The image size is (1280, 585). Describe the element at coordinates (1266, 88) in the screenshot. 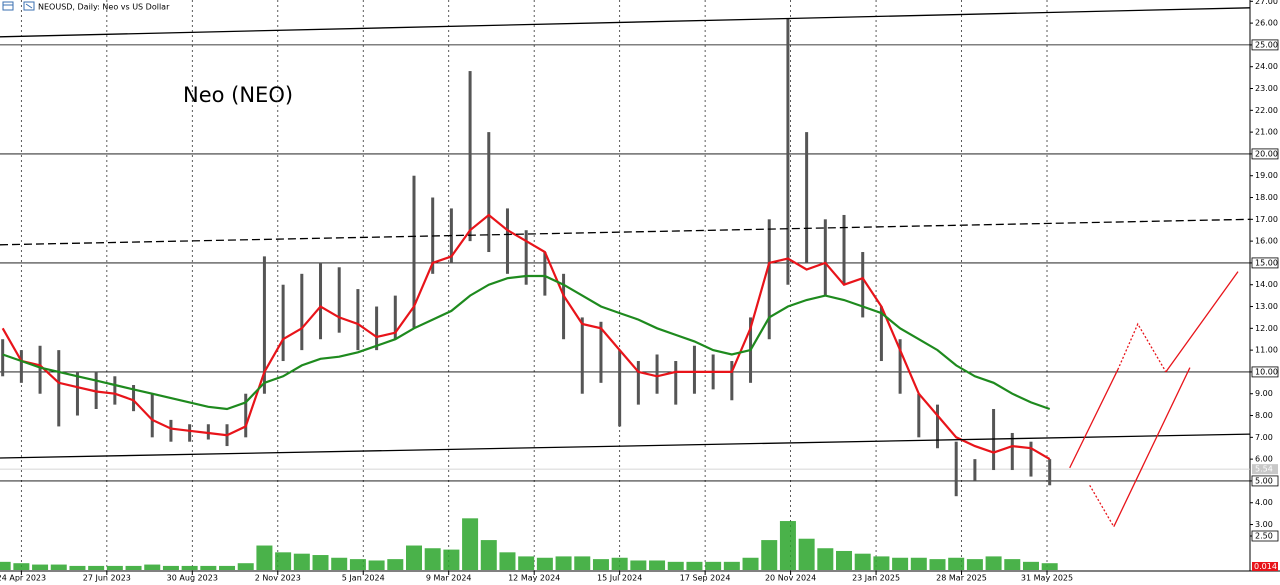

I see `y-tick-label: 23.00` at that location.